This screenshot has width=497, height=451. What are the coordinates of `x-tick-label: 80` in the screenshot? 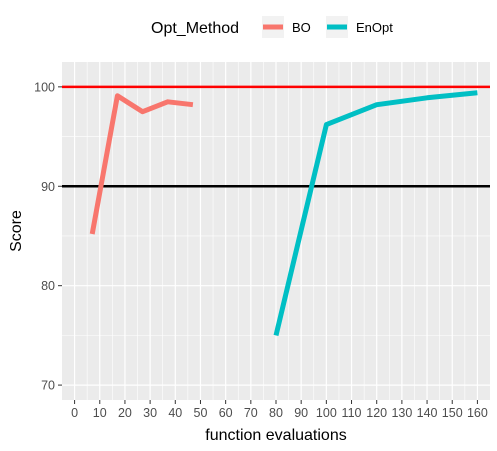 It's located at (276, 413).